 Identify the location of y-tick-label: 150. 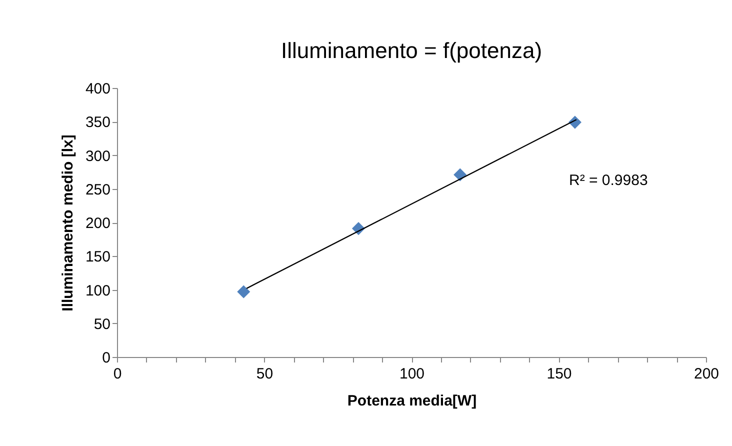
(97, 257).